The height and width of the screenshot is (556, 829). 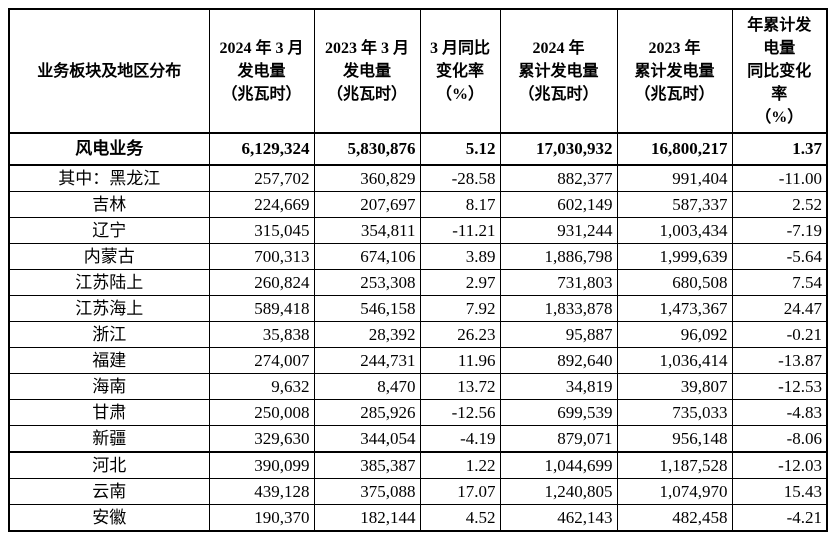 What do you see at coordinates (261, 491) in the screenshot?
I see `cell-2024-march-generation: 439,128` at bounding box center [261, 491].